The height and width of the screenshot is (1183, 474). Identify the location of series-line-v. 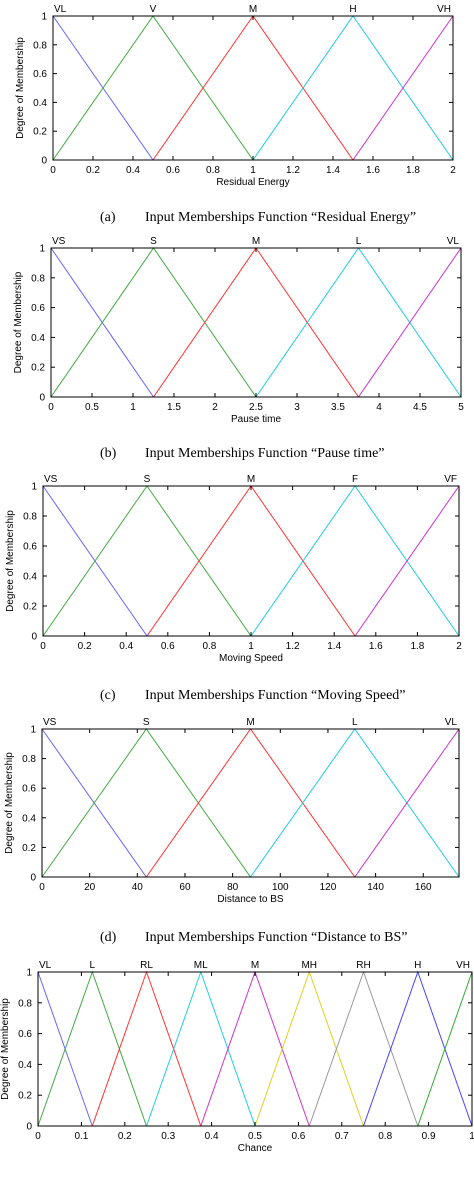
(252, 88).